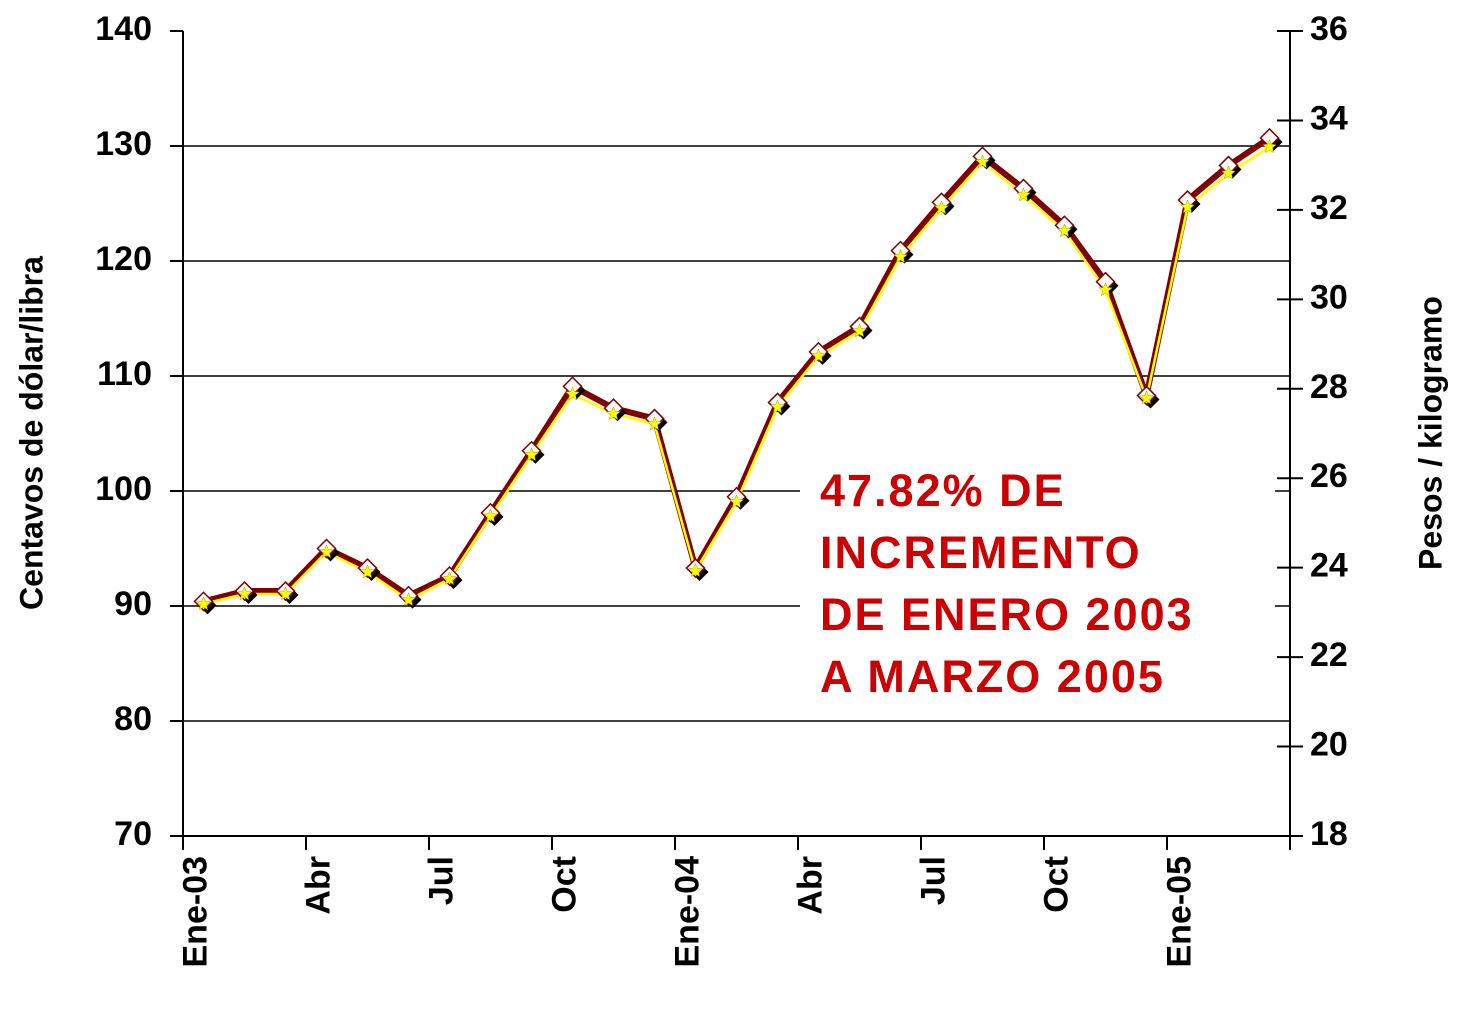 The height and width of the screenshot is (1010, 1459). I want to click on y2-tick-label: 34, so click(1329, 118).